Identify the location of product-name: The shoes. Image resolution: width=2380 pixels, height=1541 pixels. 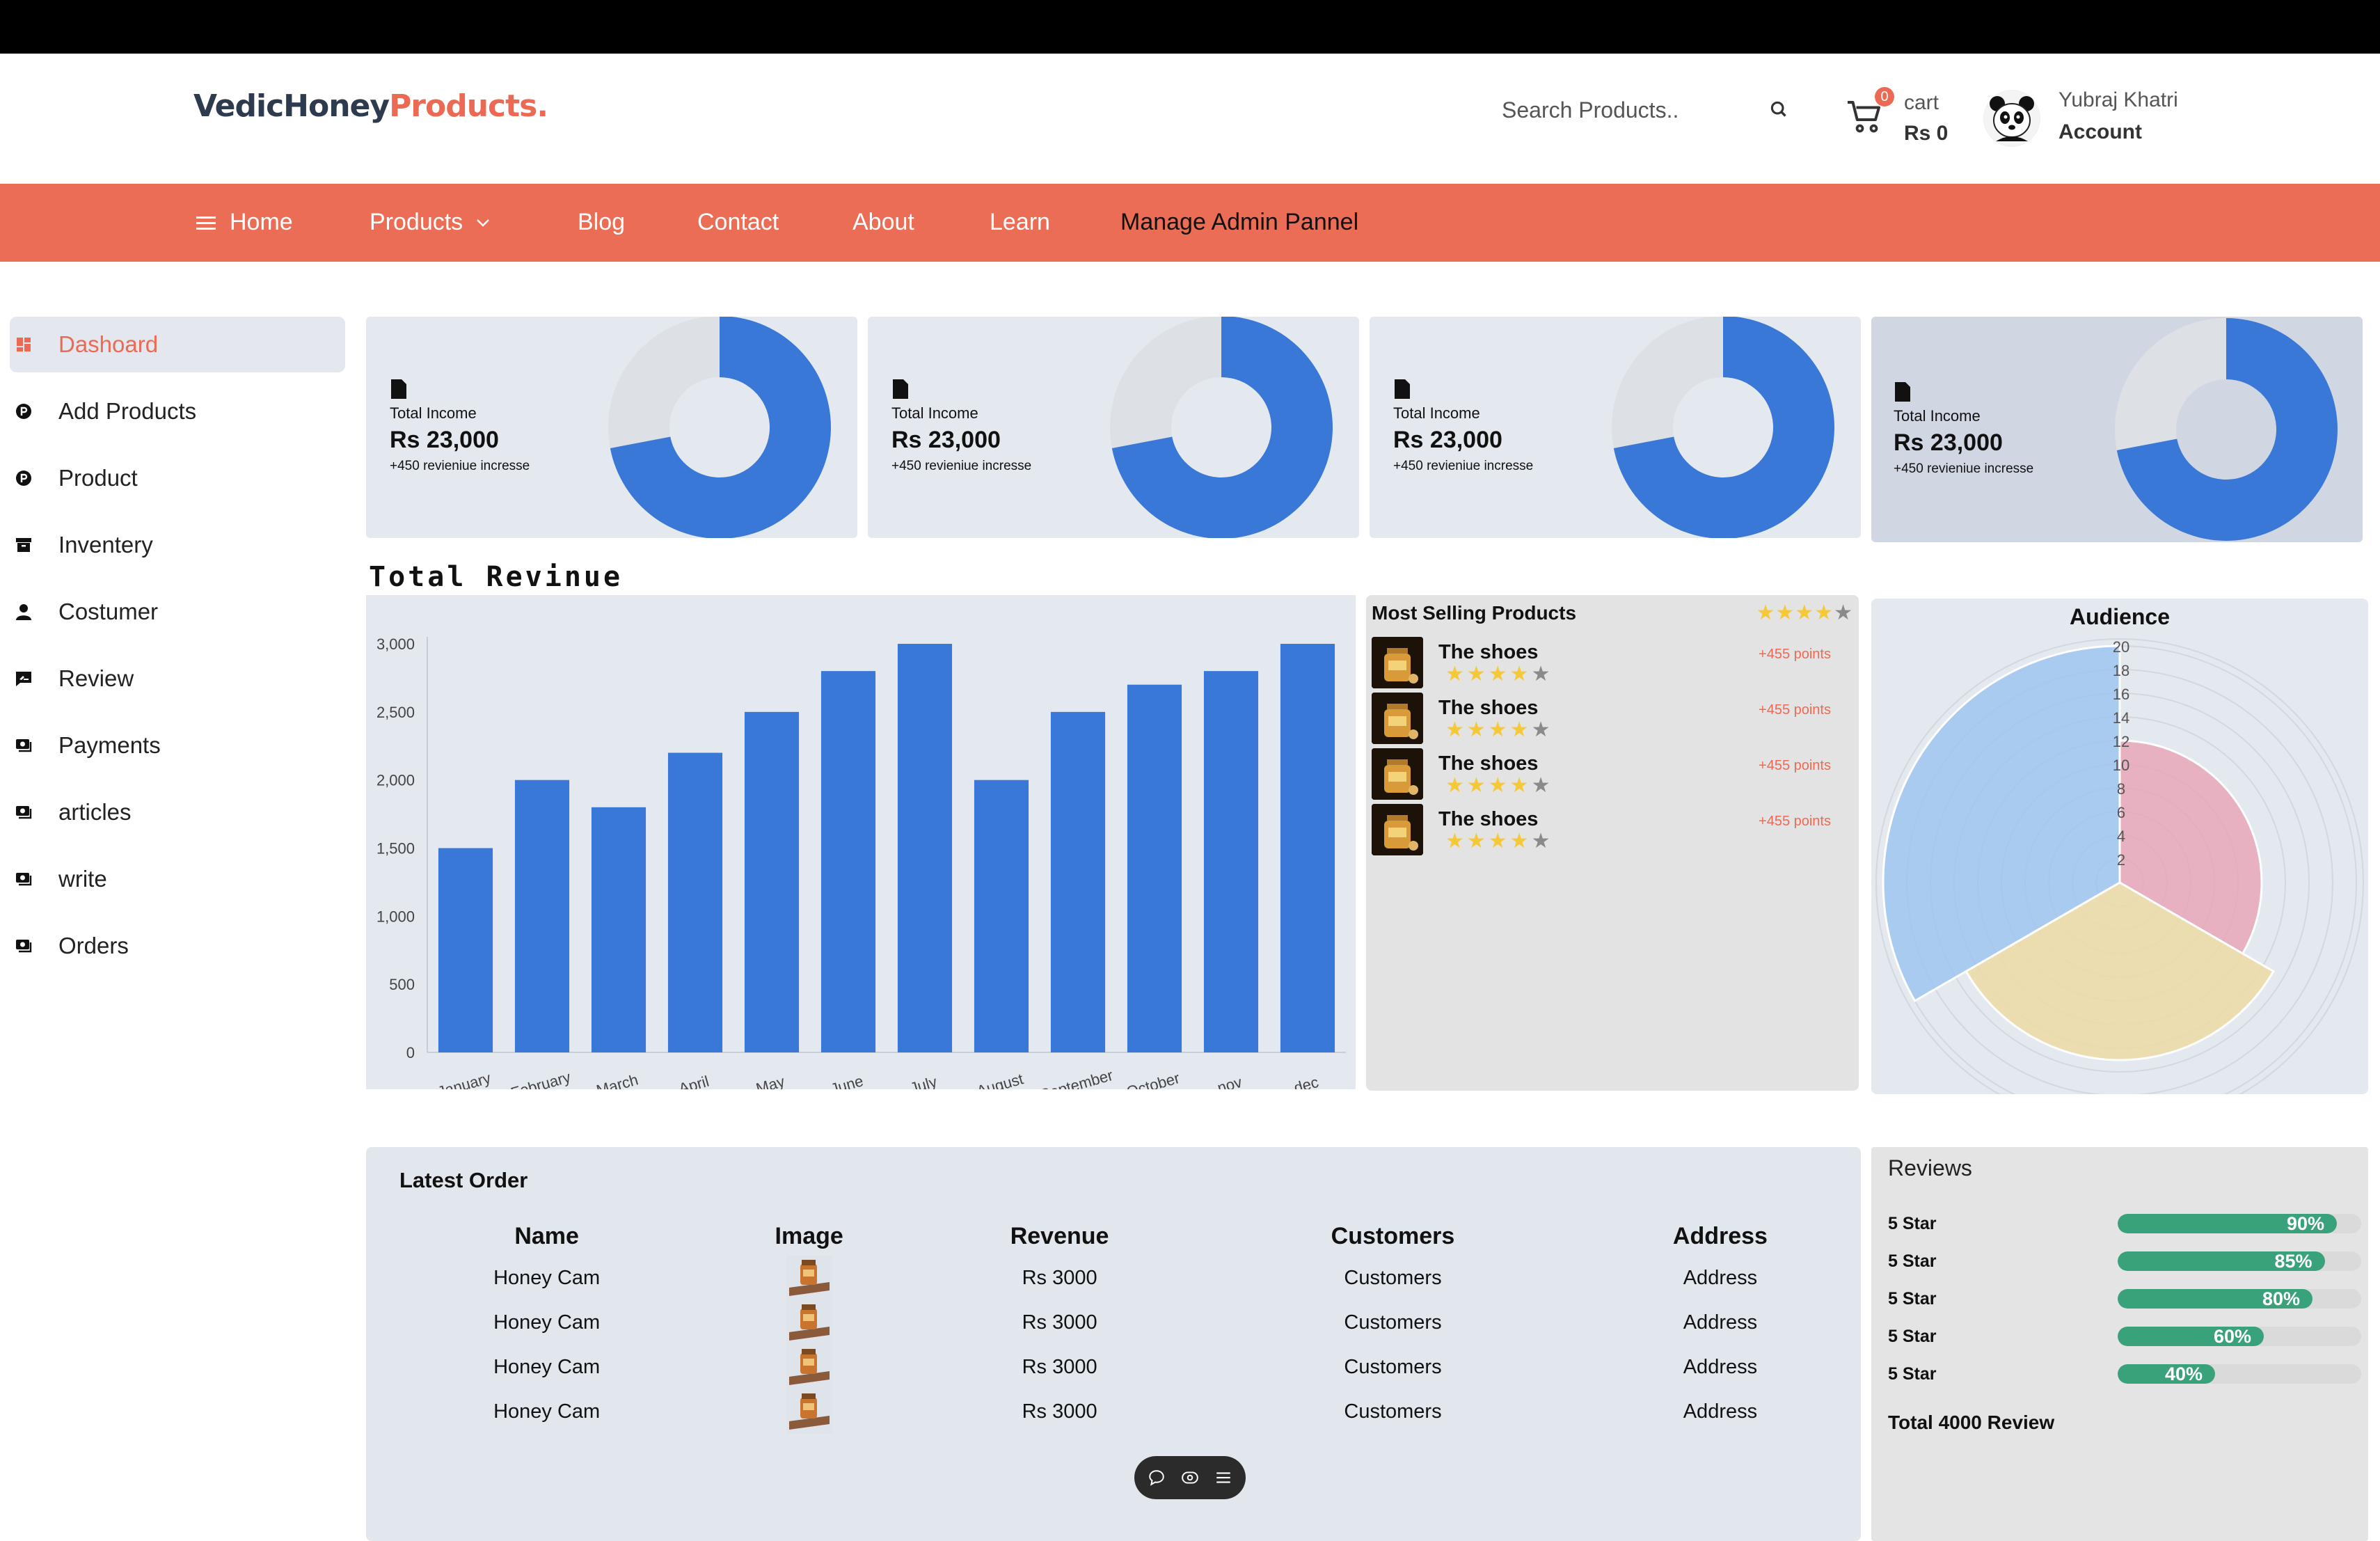
(1488, 652).